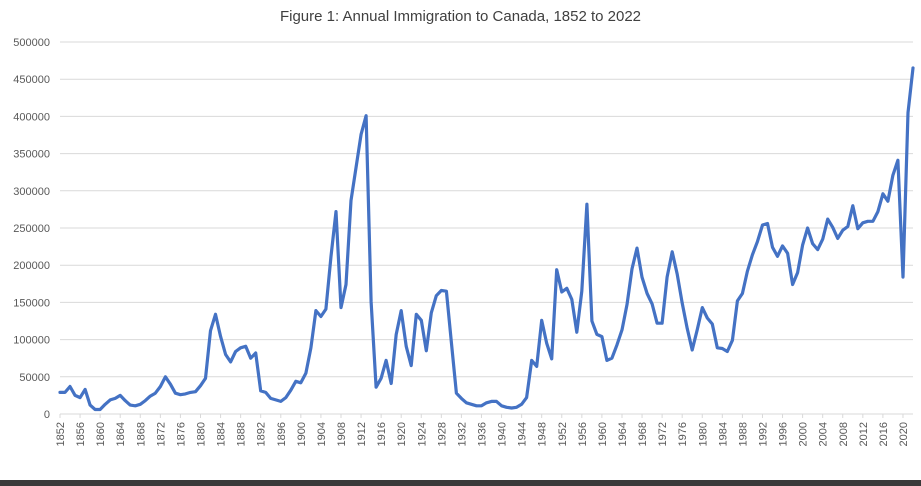  What do you see at coordinates (462, 434) in the screenshot?
I see `x-tick-label: 1932` at bounding box center [462, 434].